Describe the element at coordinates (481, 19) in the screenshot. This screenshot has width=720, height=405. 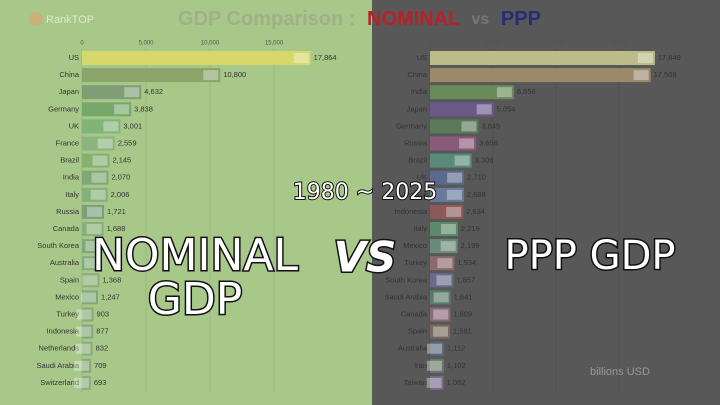
I see `title-vs: vs` at that location.